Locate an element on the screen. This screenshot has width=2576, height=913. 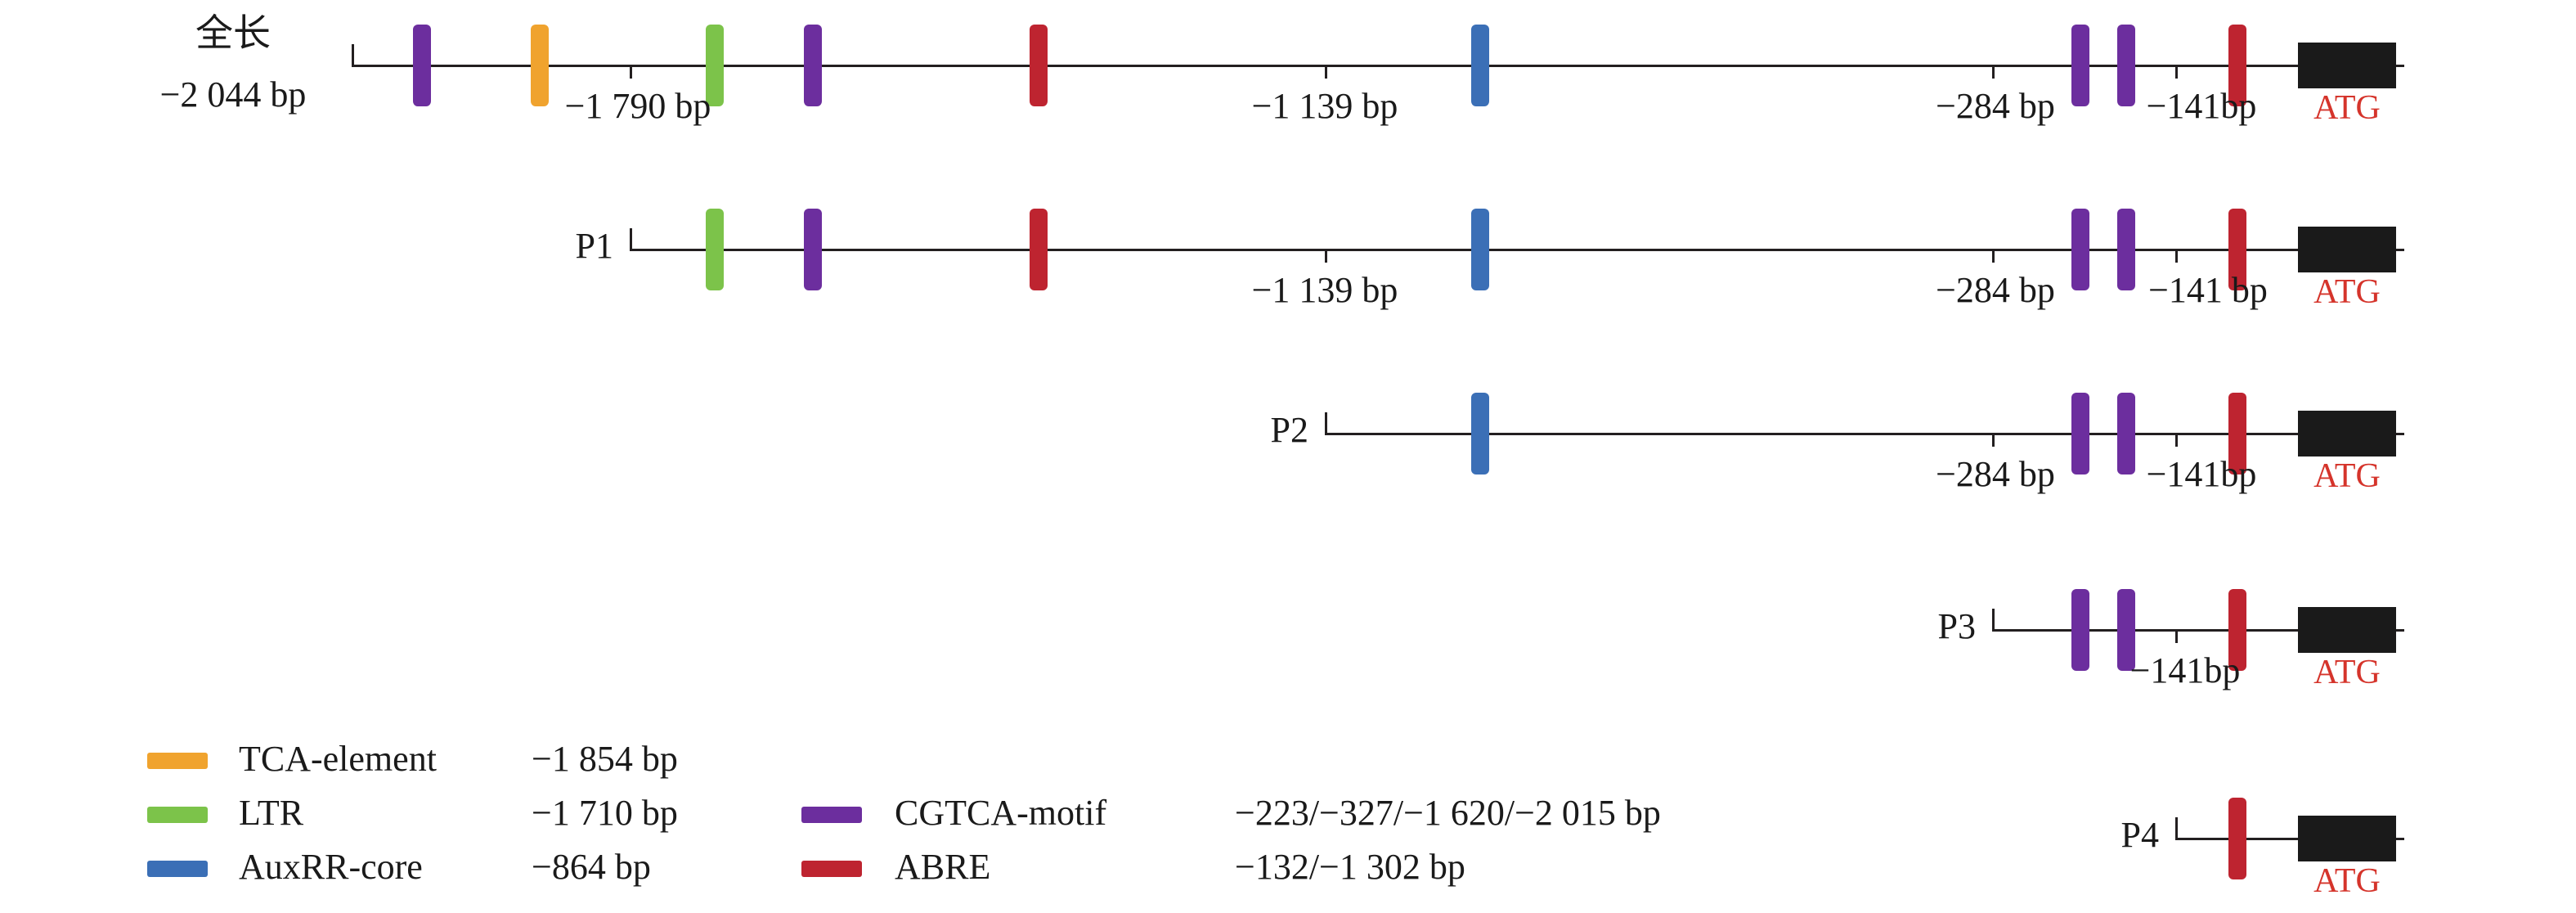
legend-positions-cgtca: −223/−327/−1 620/−2 015 bp is located at coordinates (1448, 813).